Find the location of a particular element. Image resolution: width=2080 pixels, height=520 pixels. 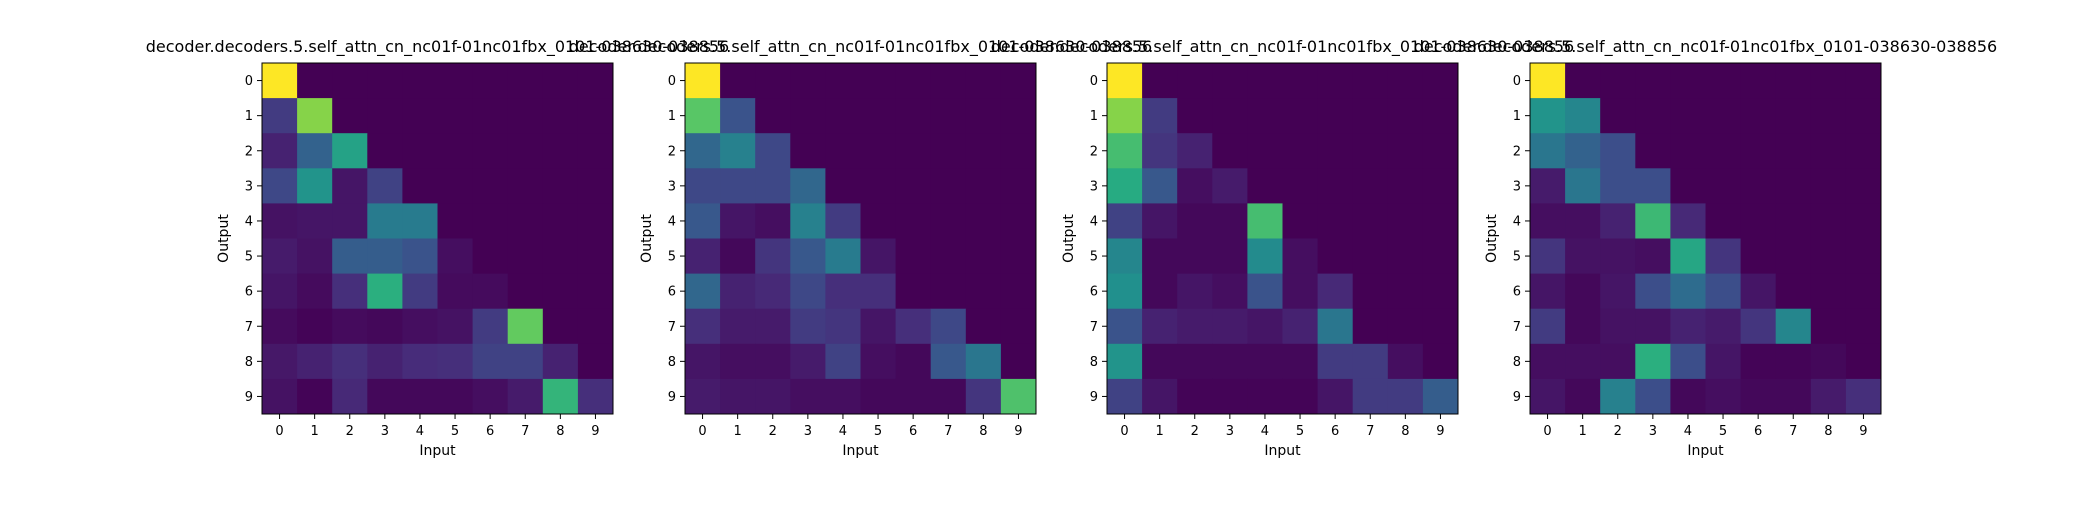

heatmap-cell-r0-c3 is located at coordinates (1230, 81).